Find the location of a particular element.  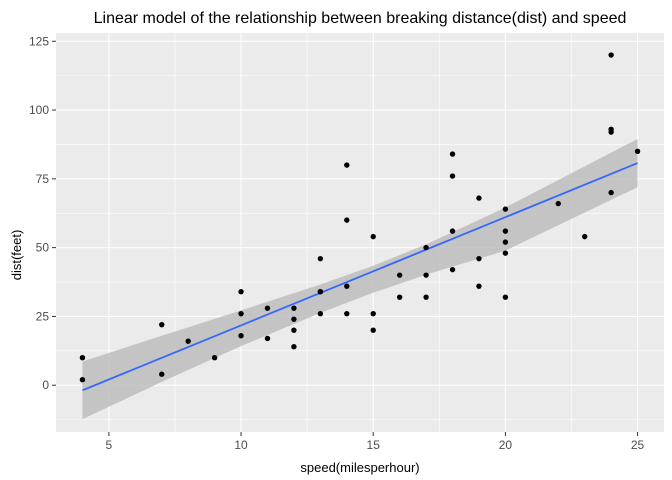

y-tick-label: 125 is located at coordinates (39, 41).